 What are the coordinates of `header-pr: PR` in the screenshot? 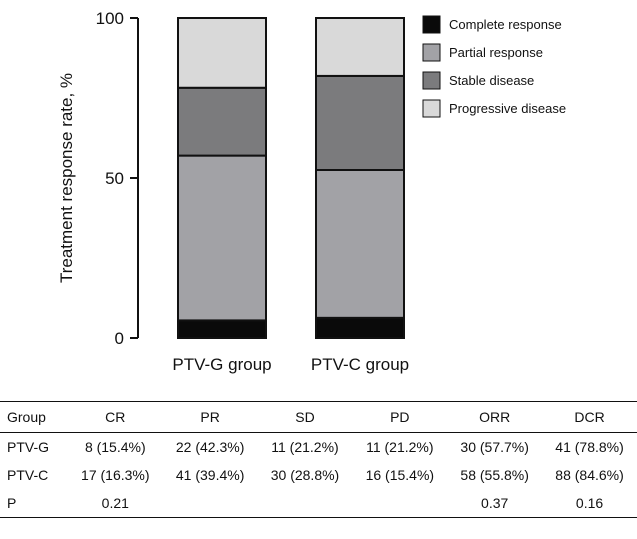 It's located at (210, 417).